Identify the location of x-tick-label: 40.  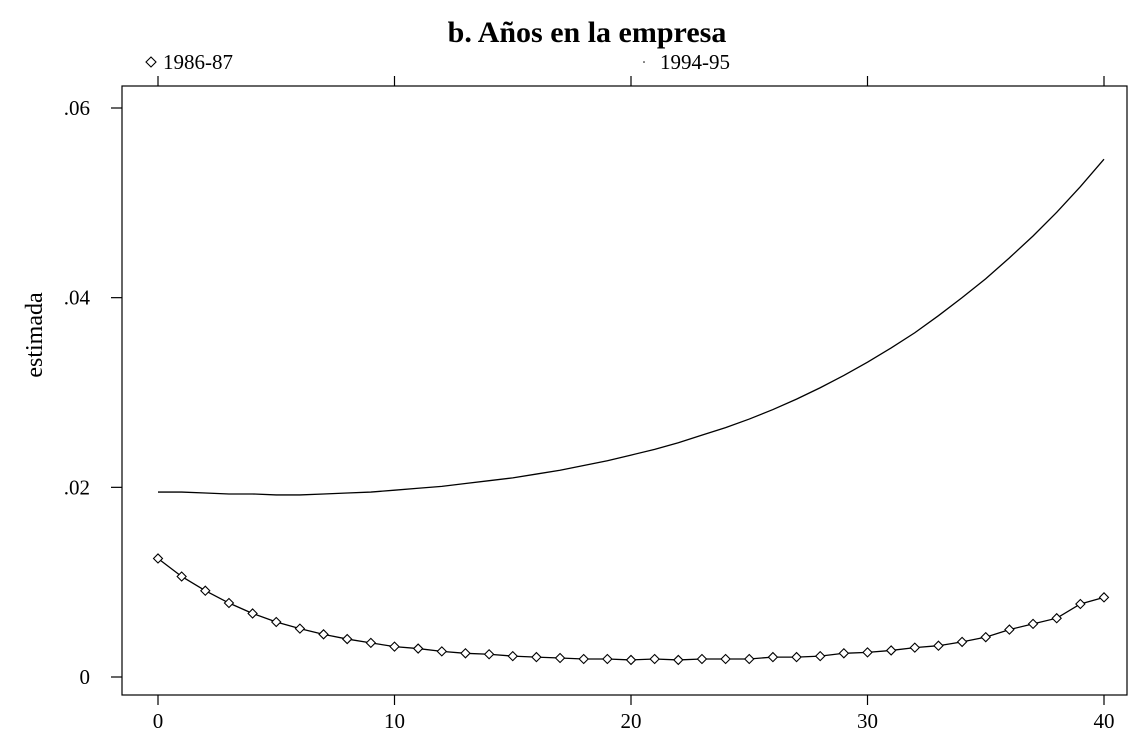
(1104, 721).